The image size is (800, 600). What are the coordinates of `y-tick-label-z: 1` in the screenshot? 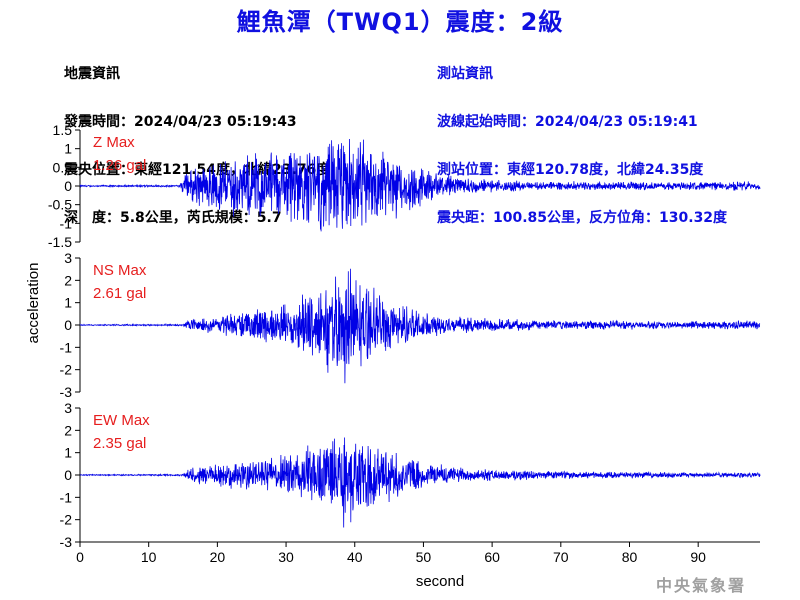 It's located at (68, 149).